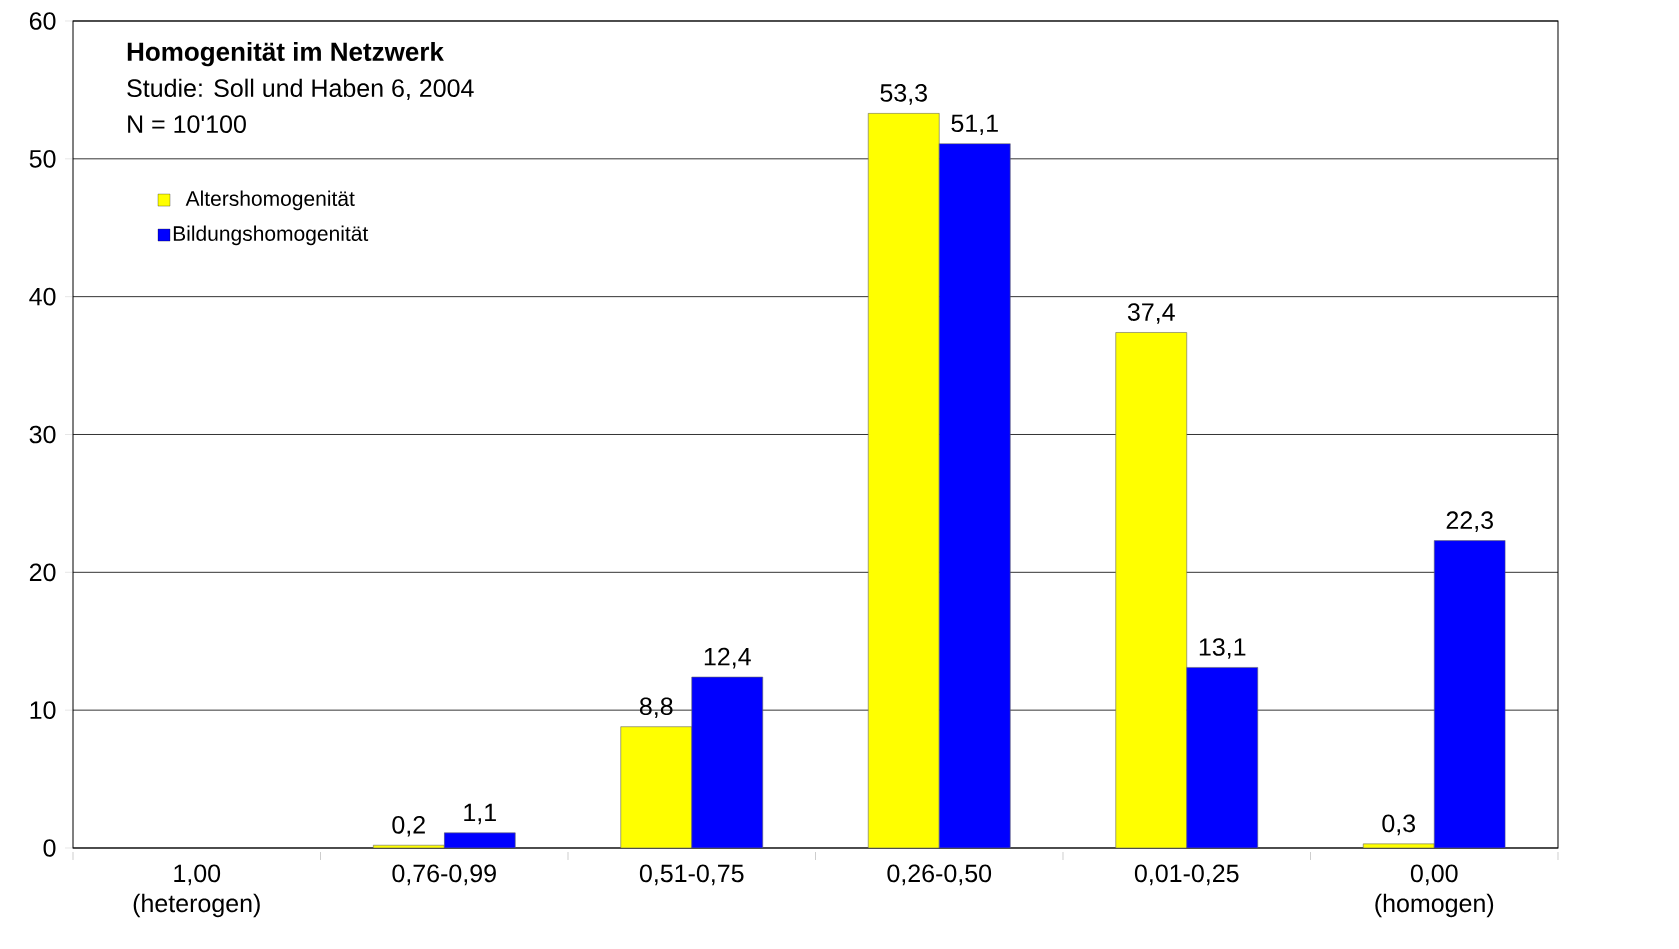 This screenshot has width=1679, height=949. I want to click on y-tick-label: 40, so click(42, 296).